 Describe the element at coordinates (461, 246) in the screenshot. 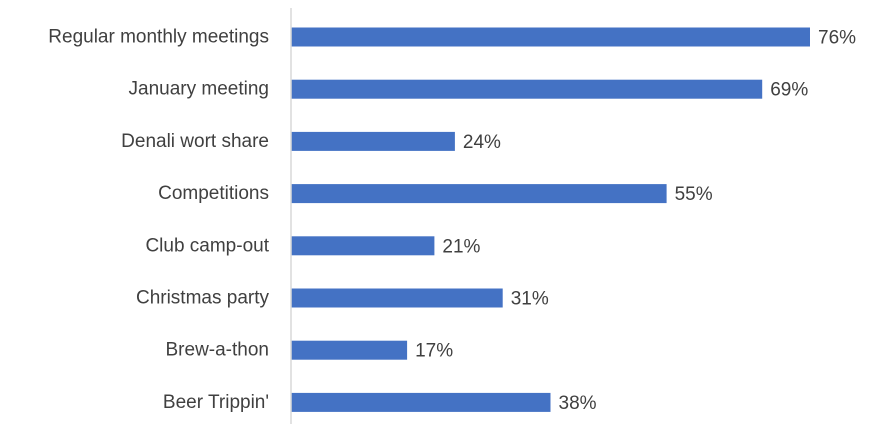

I see `value-label: 21%` at that location.